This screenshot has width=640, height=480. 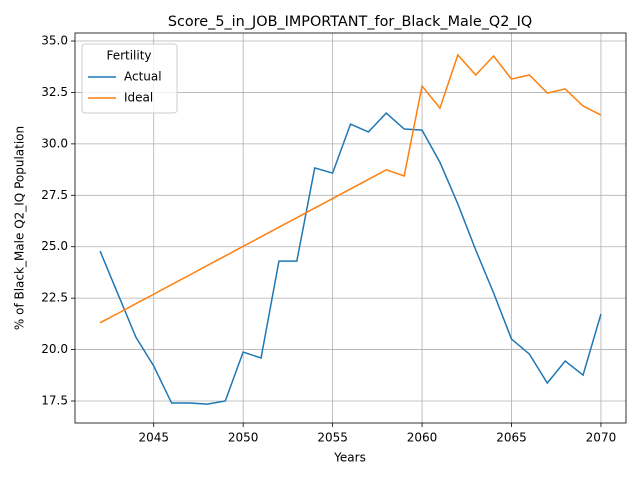 What do you see at coordinates (128, 56) in the screenshot?
I see `legend-title: Fertility` at bounding box center [128, 56].